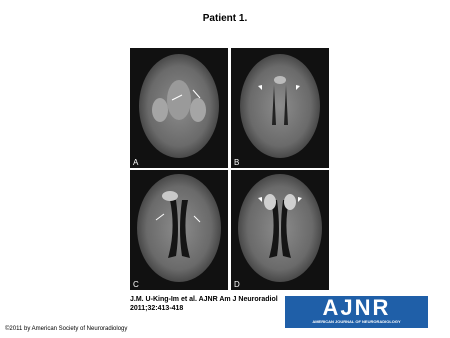 Image resolution: width=450 pixels, height=338 pixels. I want to click on journal-logo: AJNR AMERICAN JOURNAL OF NEURORADIOLOGY, so click(356, 312).